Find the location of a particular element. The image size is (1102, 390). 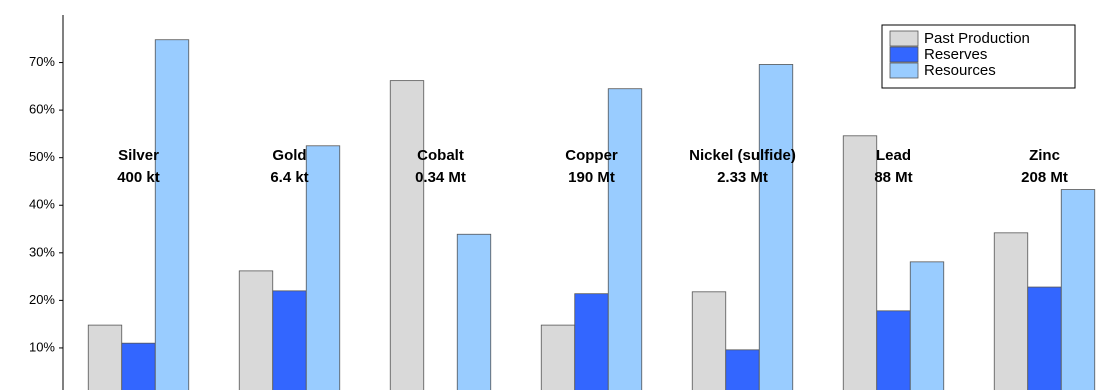

amount-label: 190 Mt is located at coordinates (591, 177).